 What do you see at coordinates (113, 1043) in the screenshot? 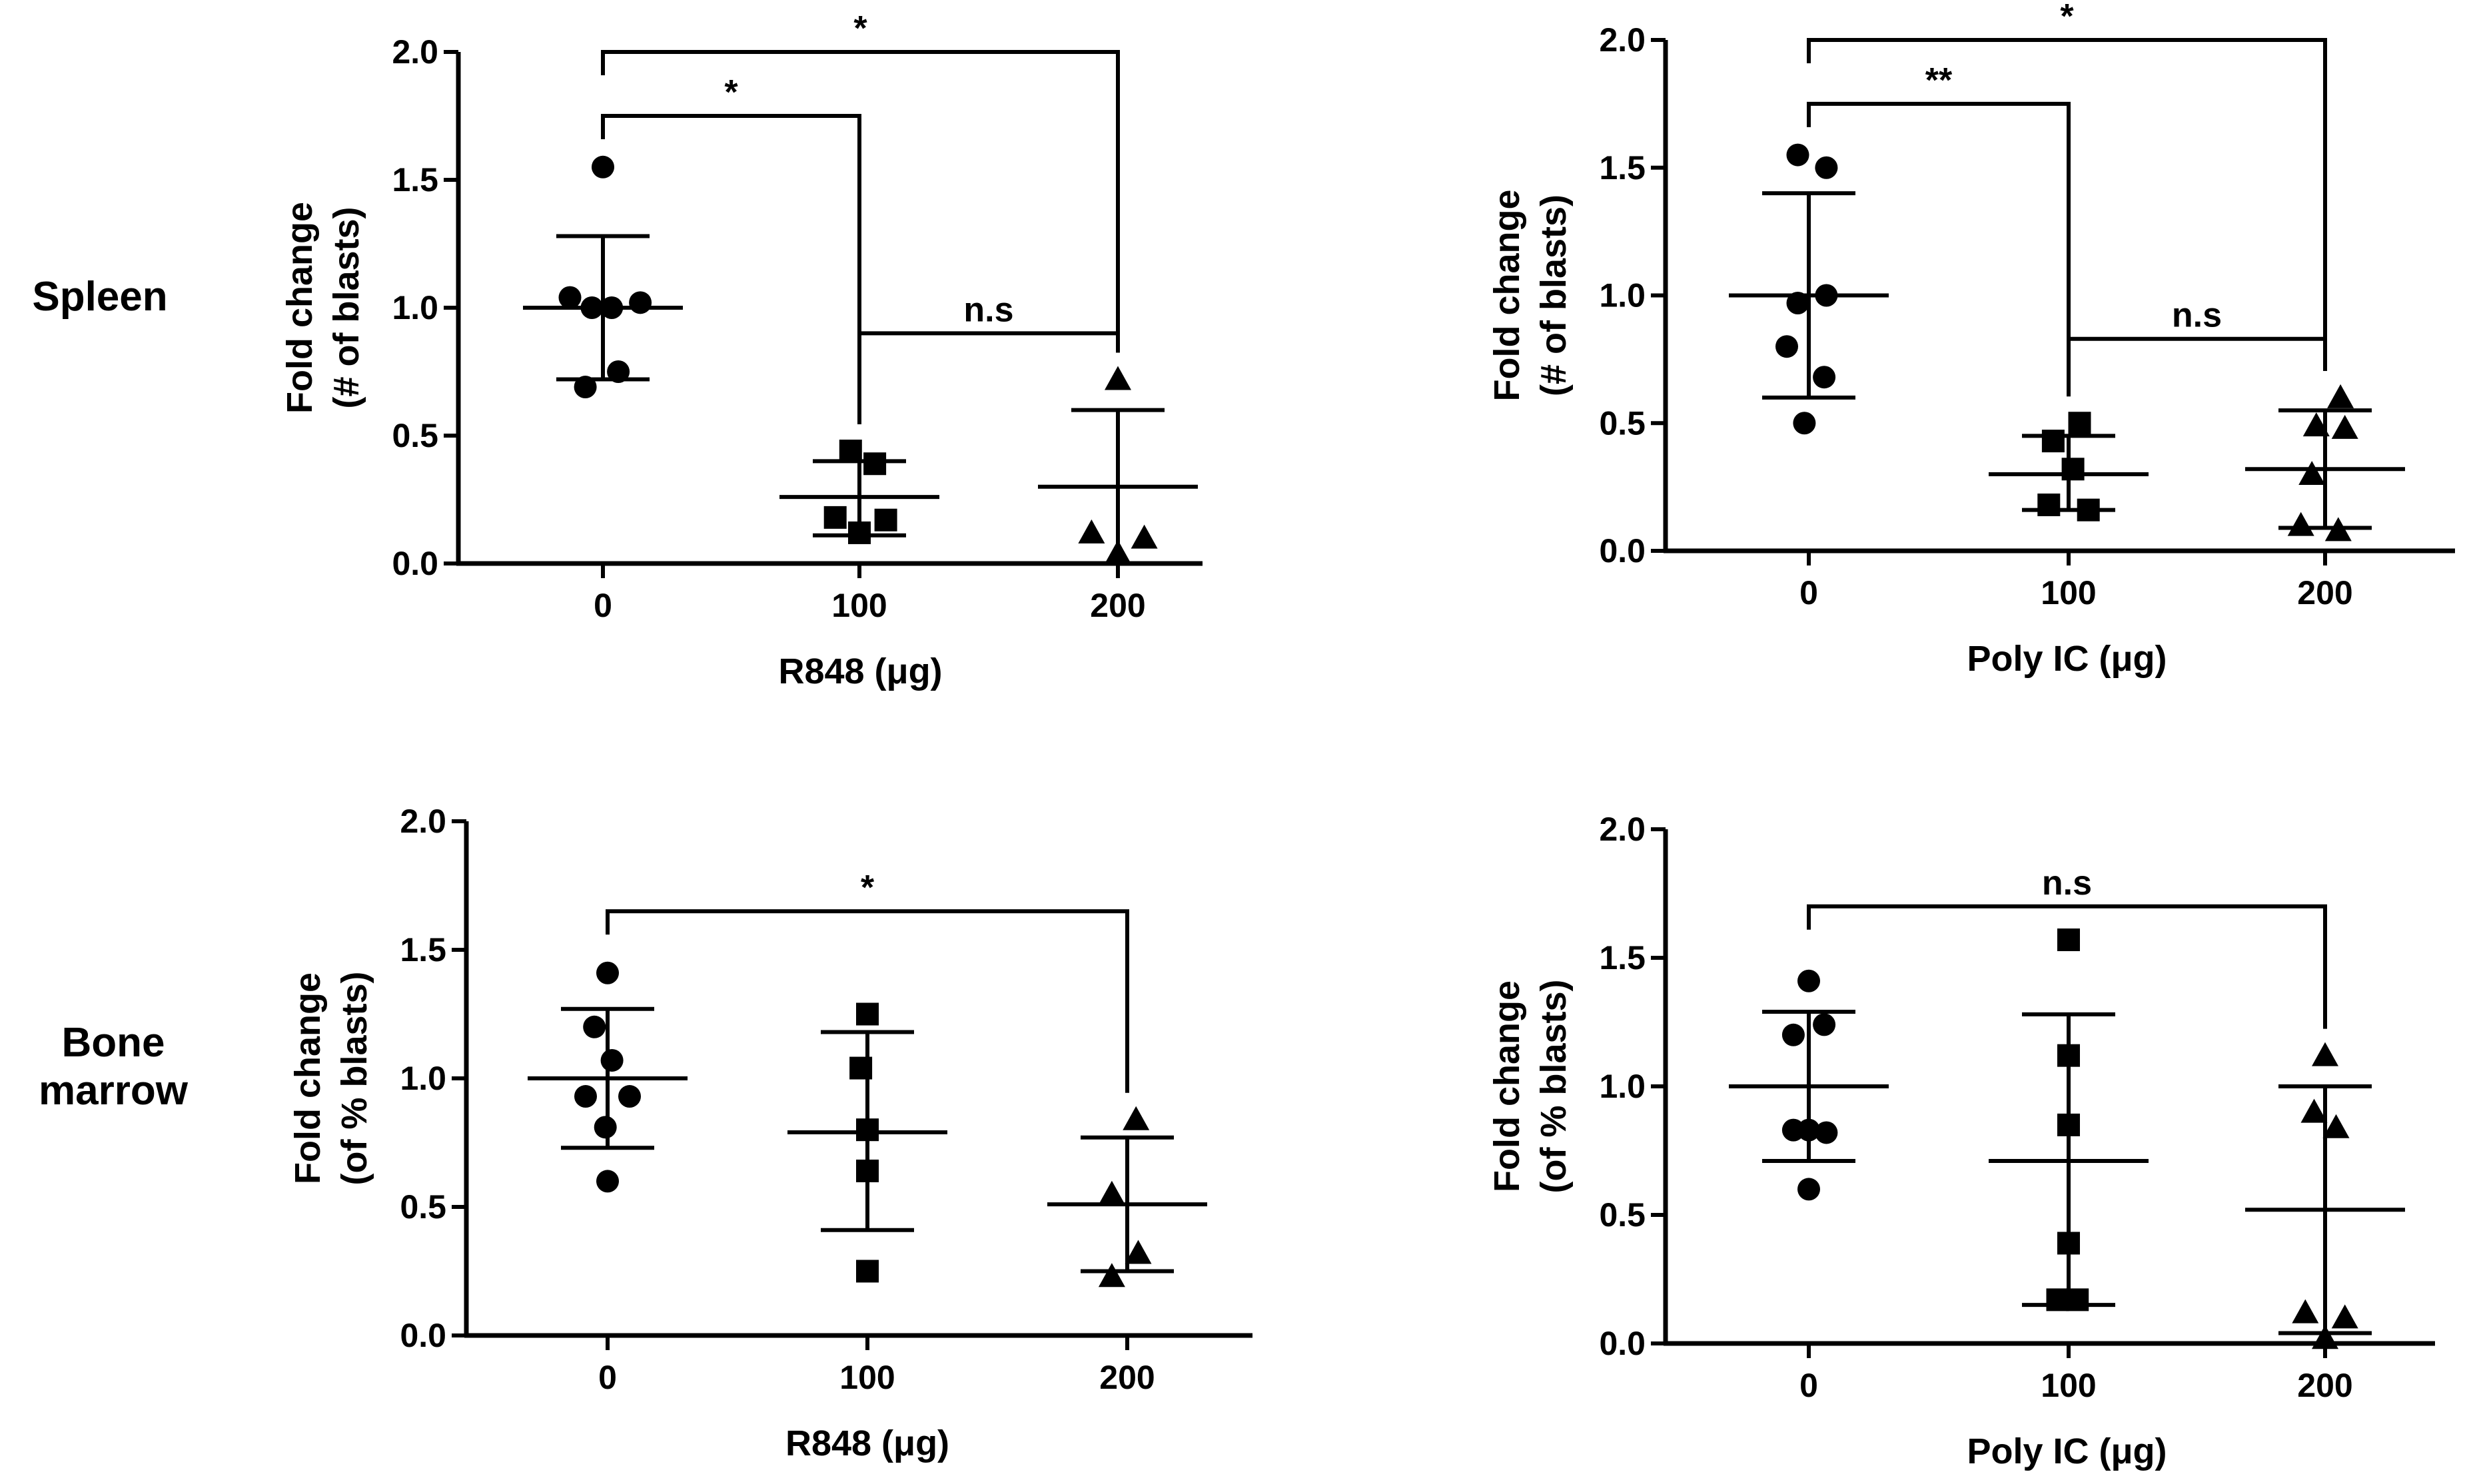
I see `row-label-bone-marrow-line1: Bone` at bounding box center [113, 1043].